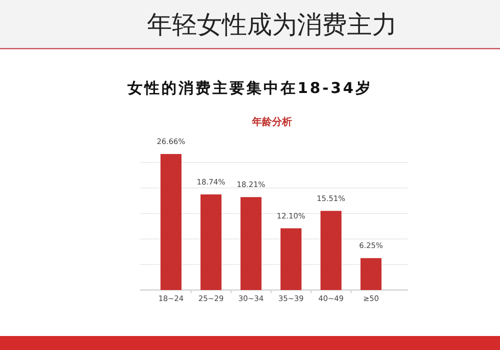  I want to click on chart-title: 年轻女性成为消费主力, so click(272, 24).